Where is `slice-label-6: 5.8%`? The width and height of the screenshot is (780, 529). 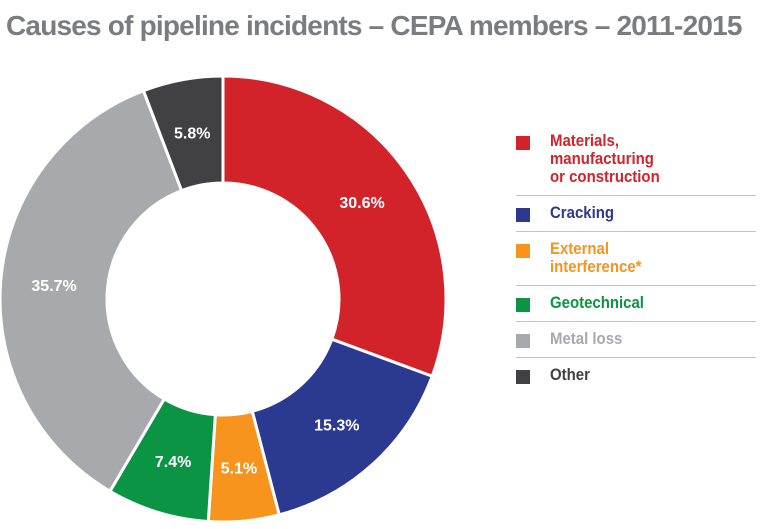 slice-label-6: 5.8% is located at coordinates (192, 133).